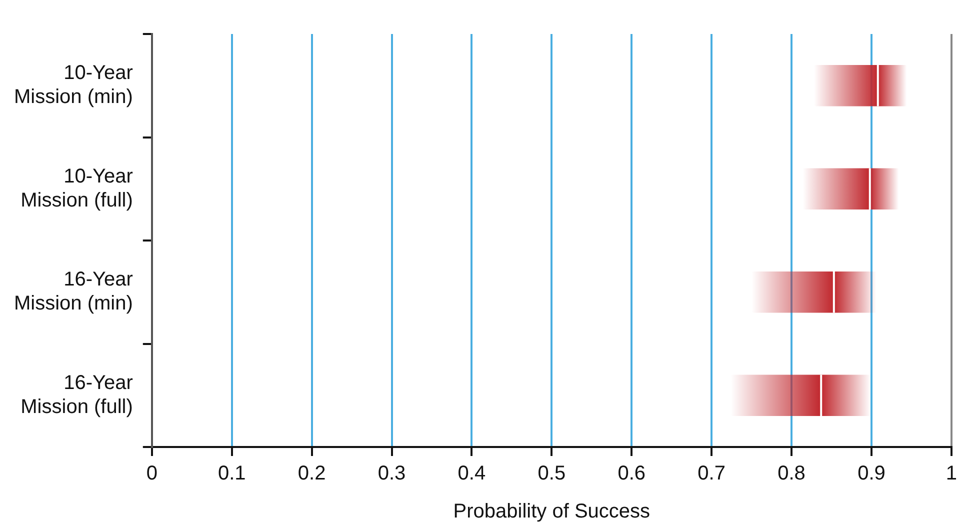  What do you see at coordinates (74, 85) in the screenshot?
I see `y-tick-label: 10-Year Mission (min)` at bounding box center [74, 85].